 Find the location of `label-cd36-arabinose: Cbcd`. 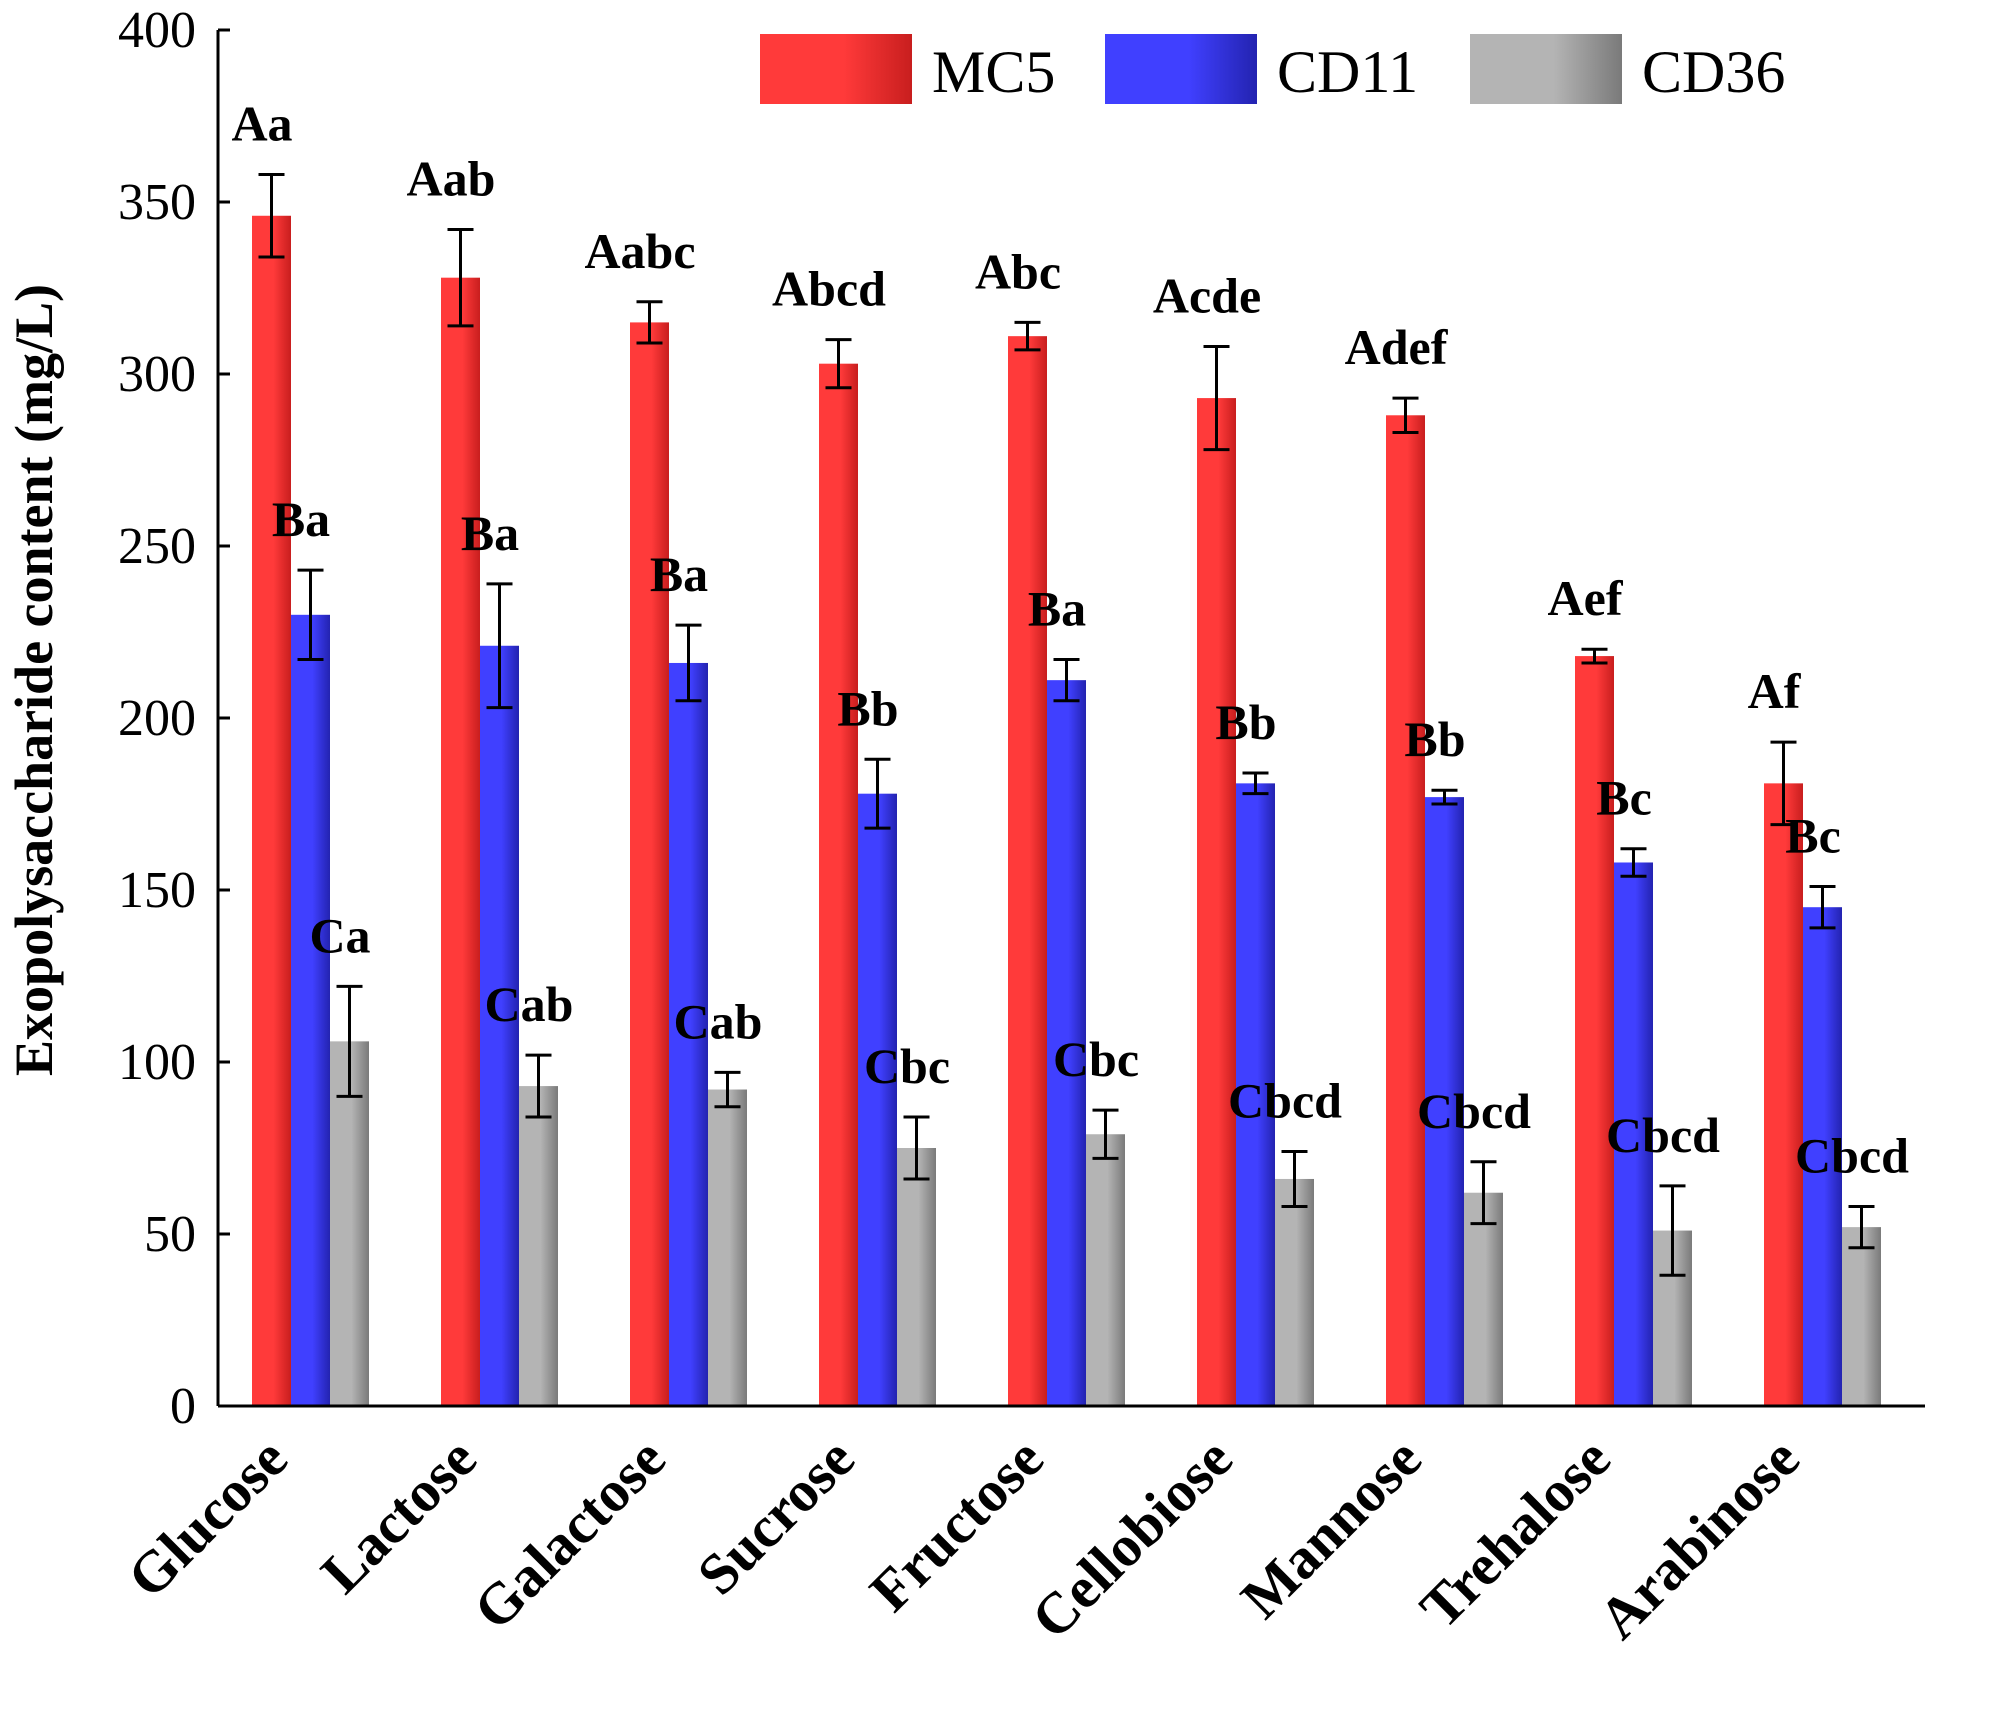

label-cd36-arabinose: Cbcd is located at coordinates (1852, 1155).